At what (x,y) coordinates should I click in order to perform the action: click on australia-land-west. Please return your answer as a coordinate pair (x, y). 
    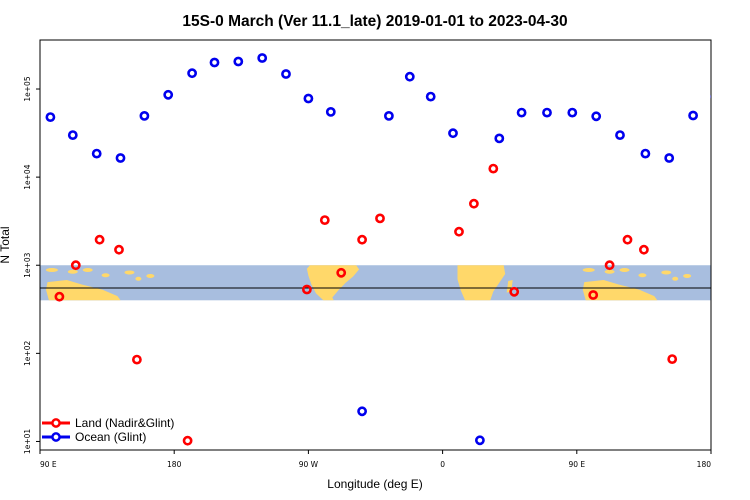
    Looking at the image, I should click on (83, 290).